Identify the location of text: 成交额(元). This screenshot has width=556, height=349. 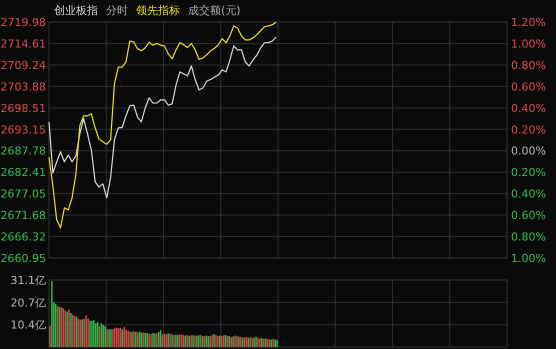
(214, 10).